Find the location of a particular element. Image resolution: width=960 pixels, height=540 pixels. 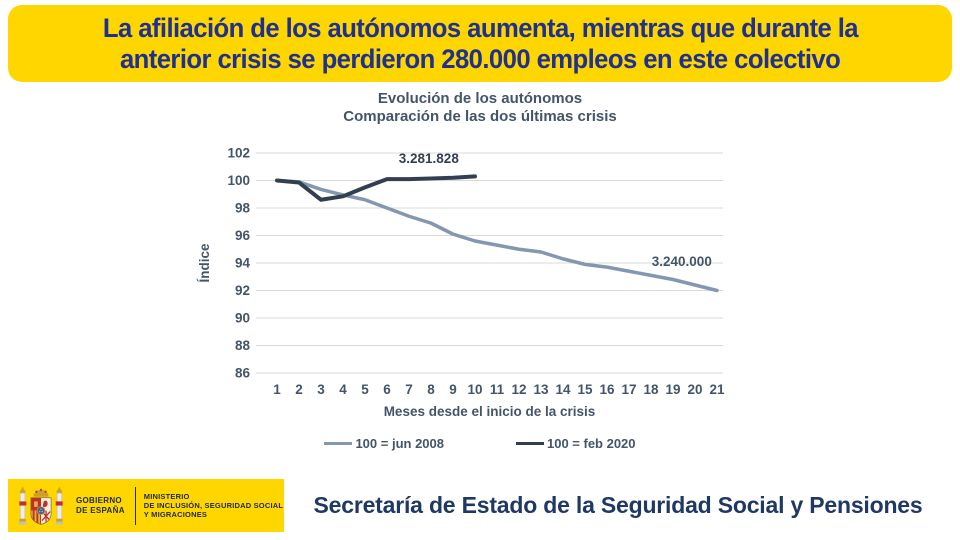

data-label: 3.281.828 is located at coordinates (429, 158).